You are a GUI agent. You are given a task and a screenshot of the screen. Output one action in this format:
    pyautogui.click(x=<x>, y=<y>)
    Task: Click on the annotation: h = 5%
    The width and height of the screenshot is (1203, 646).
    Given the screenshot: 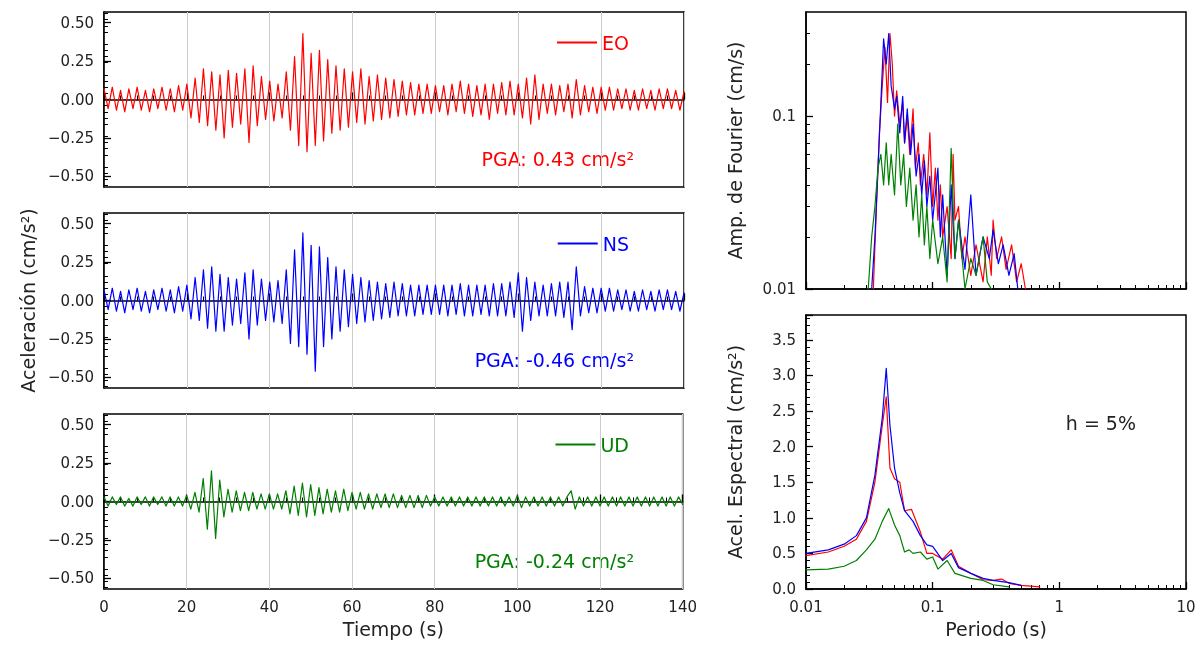 What is the action you would take?
    pyautogui.click(x=1100, y=423)
    